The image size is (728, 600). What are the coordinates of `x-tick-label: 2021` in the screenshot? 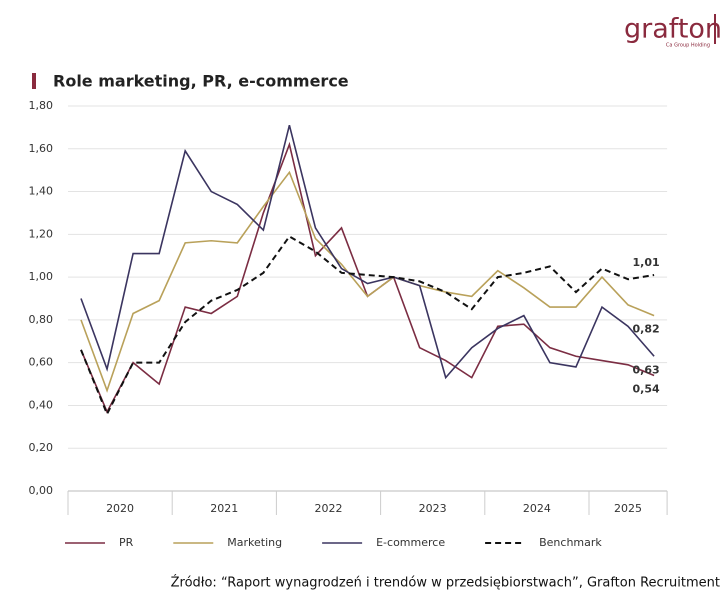 It's located at (224, 508).